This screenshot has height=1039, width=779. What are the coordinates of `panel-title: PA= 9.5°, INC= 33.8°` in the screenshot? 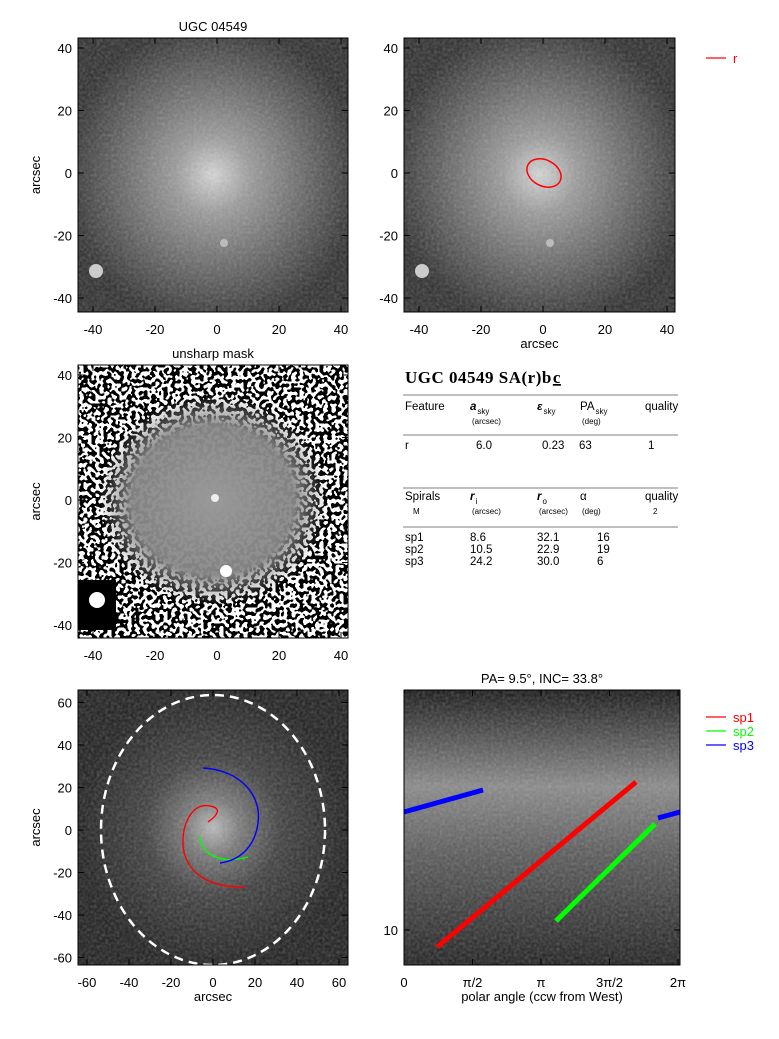 It's located at (542, 678).